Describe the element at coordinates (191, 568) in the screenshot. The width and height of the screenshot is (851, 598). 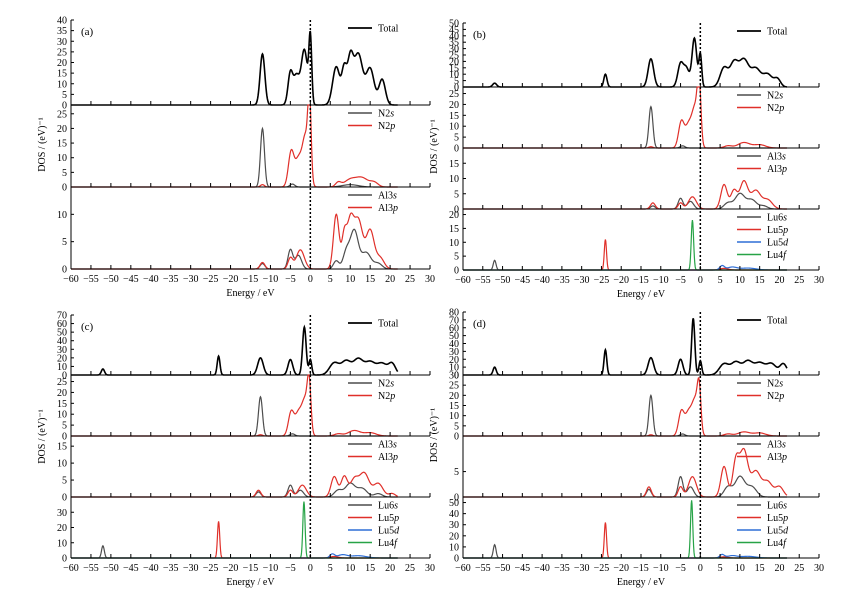
I see `x-tick-label: −30` at that location.